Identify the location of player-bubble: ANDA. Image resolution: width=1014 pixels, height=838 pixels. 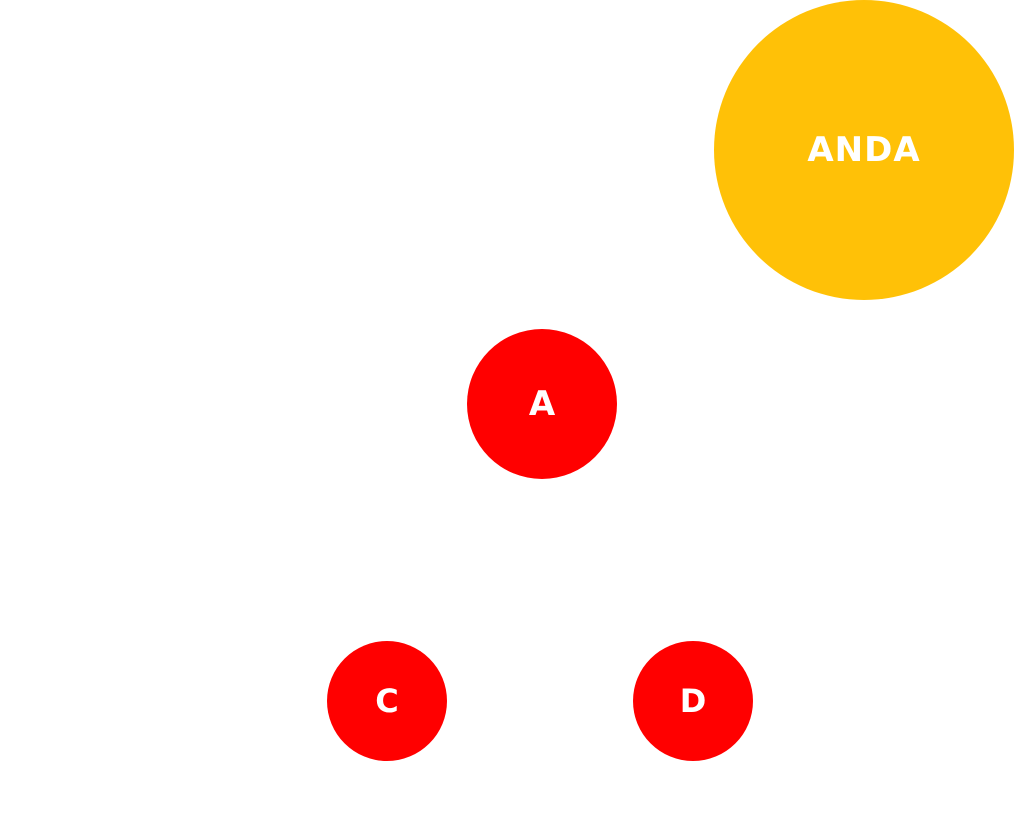
(864, 150).